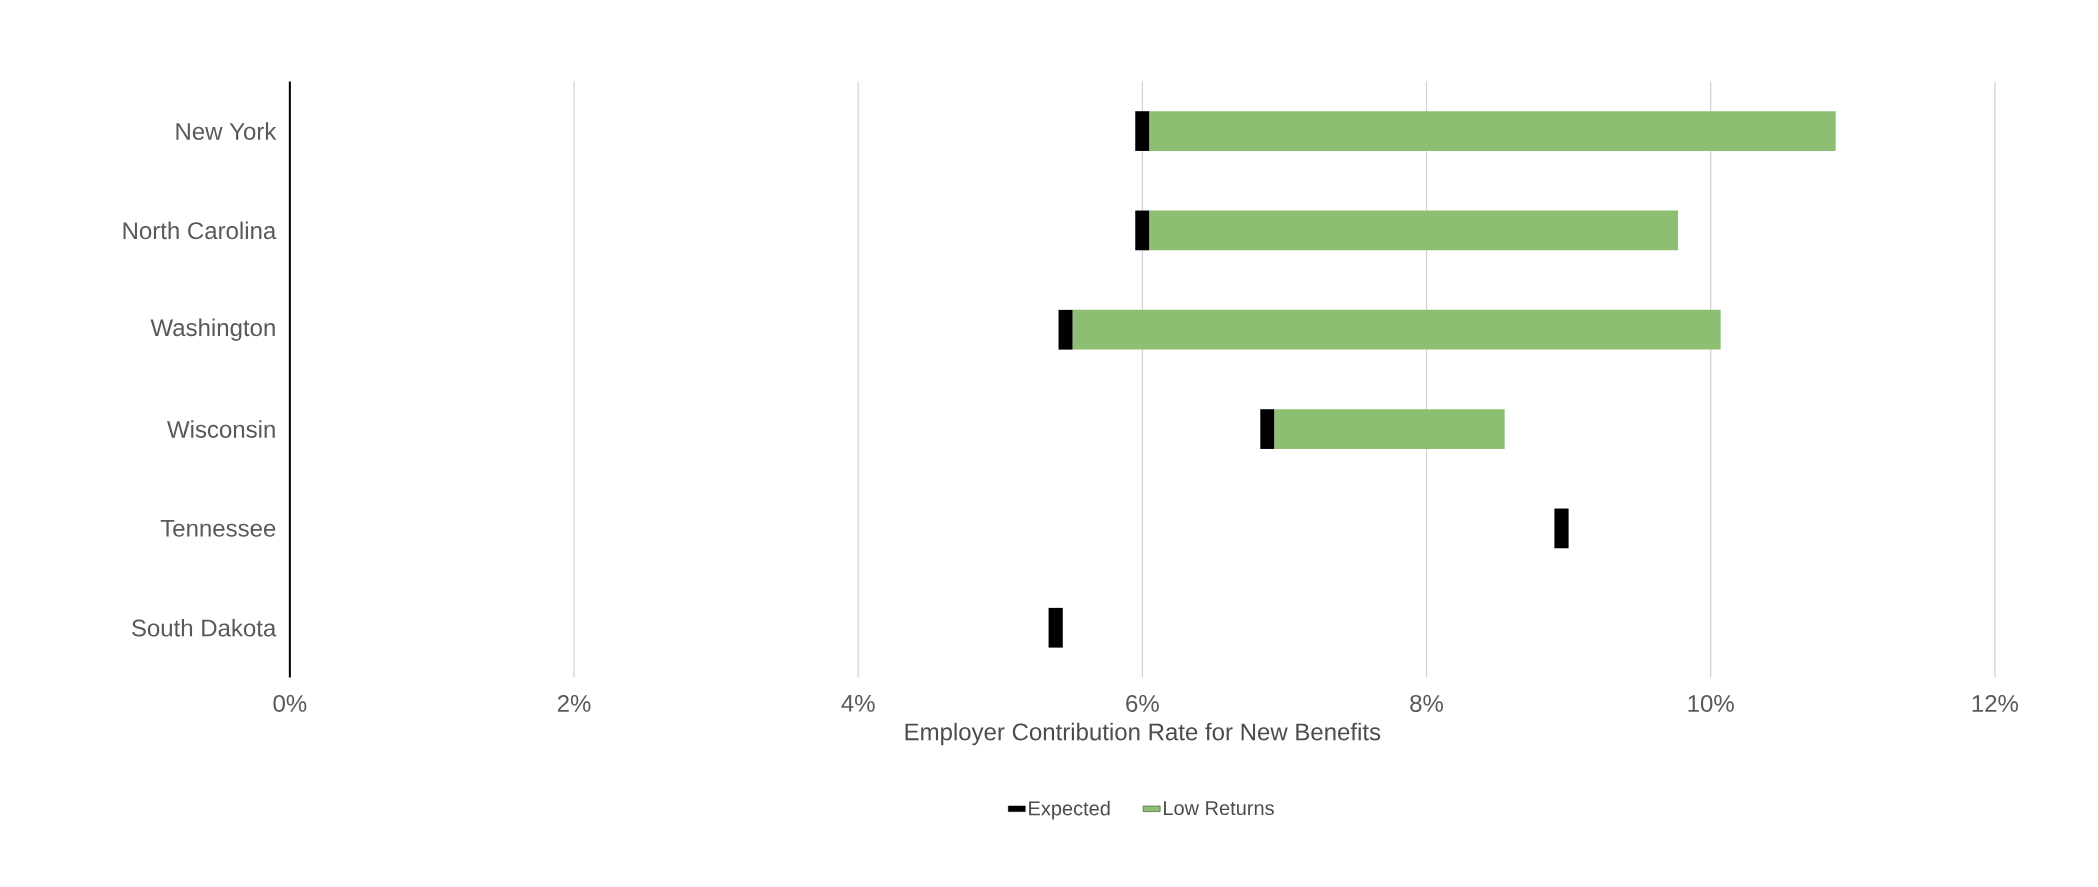 The width and height of the screenshot is (2098, 887). Describe the element at coordinates (218, 528) in the screenshot. I see `y-tick-label: Tennessee` at that location.